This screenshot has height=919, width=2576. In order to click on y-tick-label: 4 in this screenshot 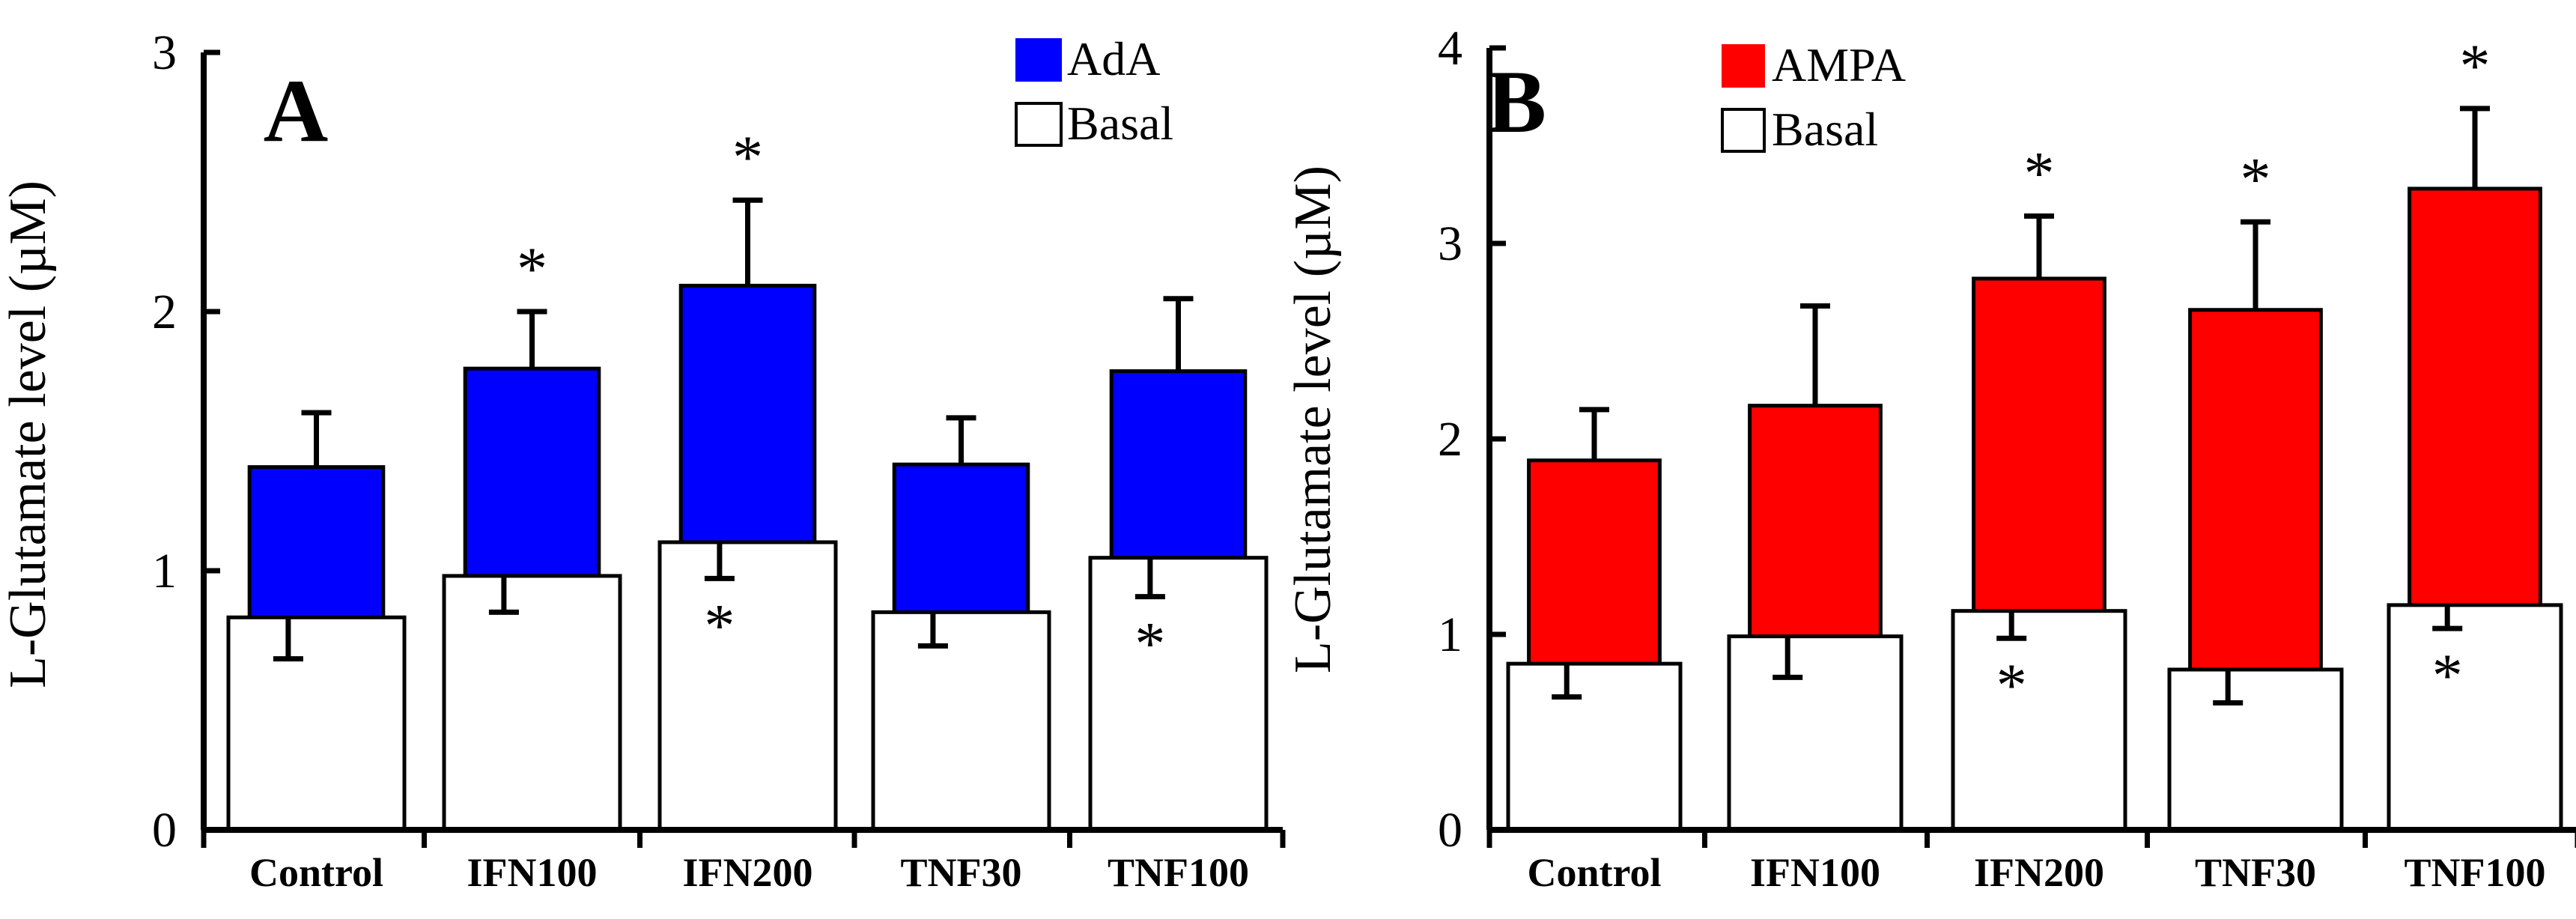, I will do `click(1450, 48)`.